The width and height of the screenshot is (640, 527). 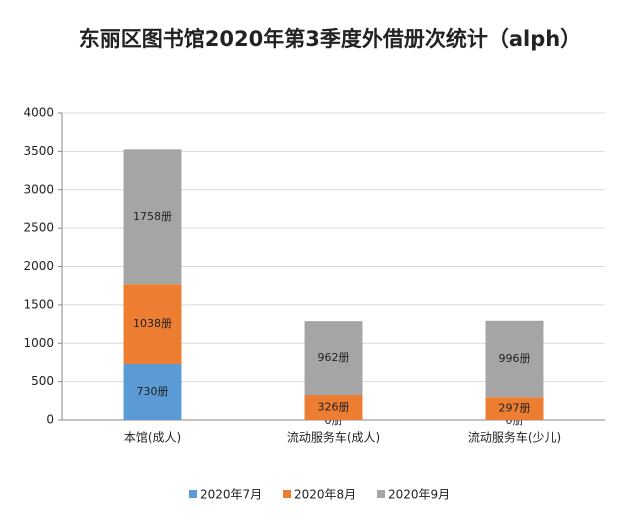 I want to click on y-tick-label: 2000, so click(x=38, y=266).